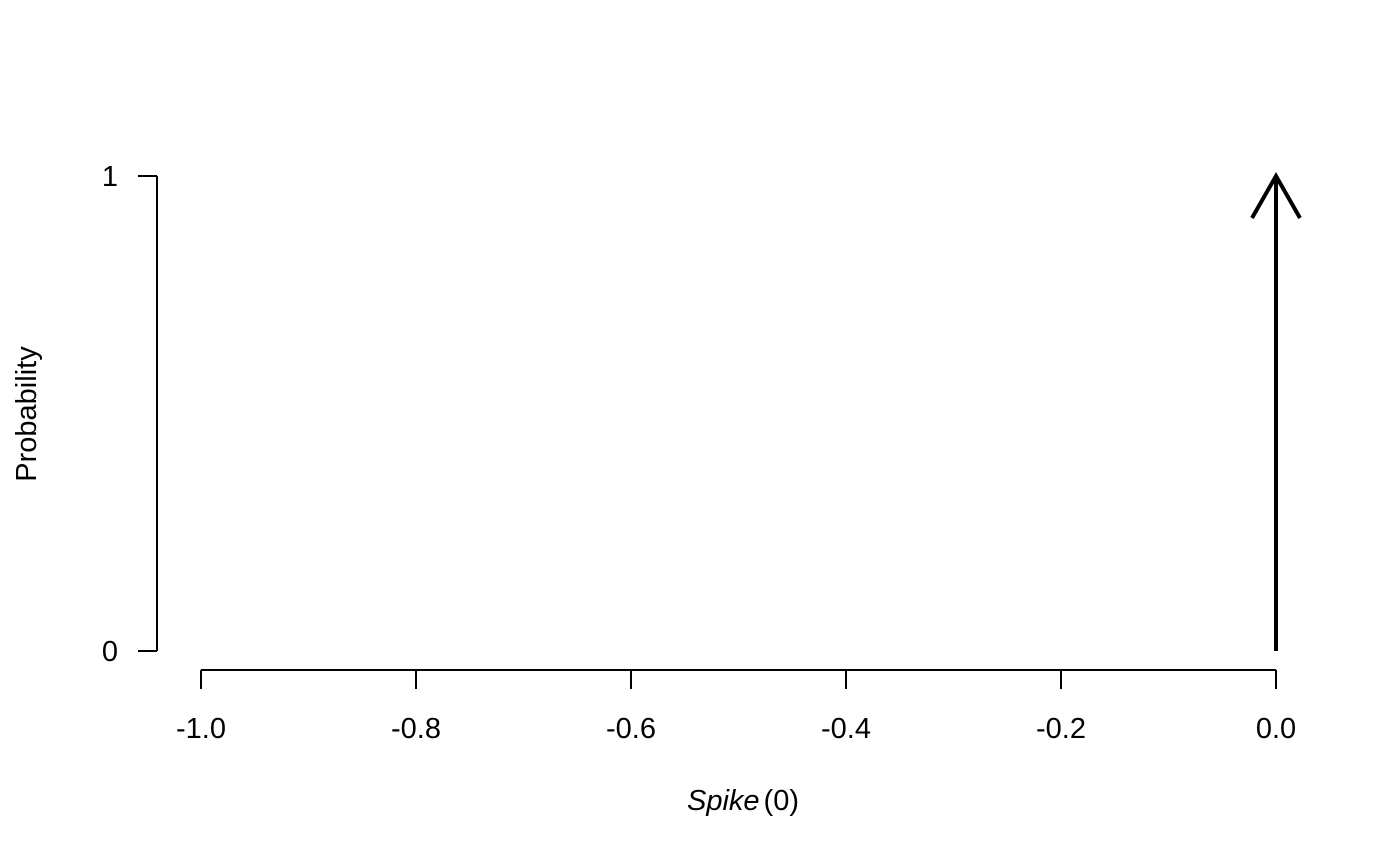  I want to click on y-axis: 01, so click(130, 414).